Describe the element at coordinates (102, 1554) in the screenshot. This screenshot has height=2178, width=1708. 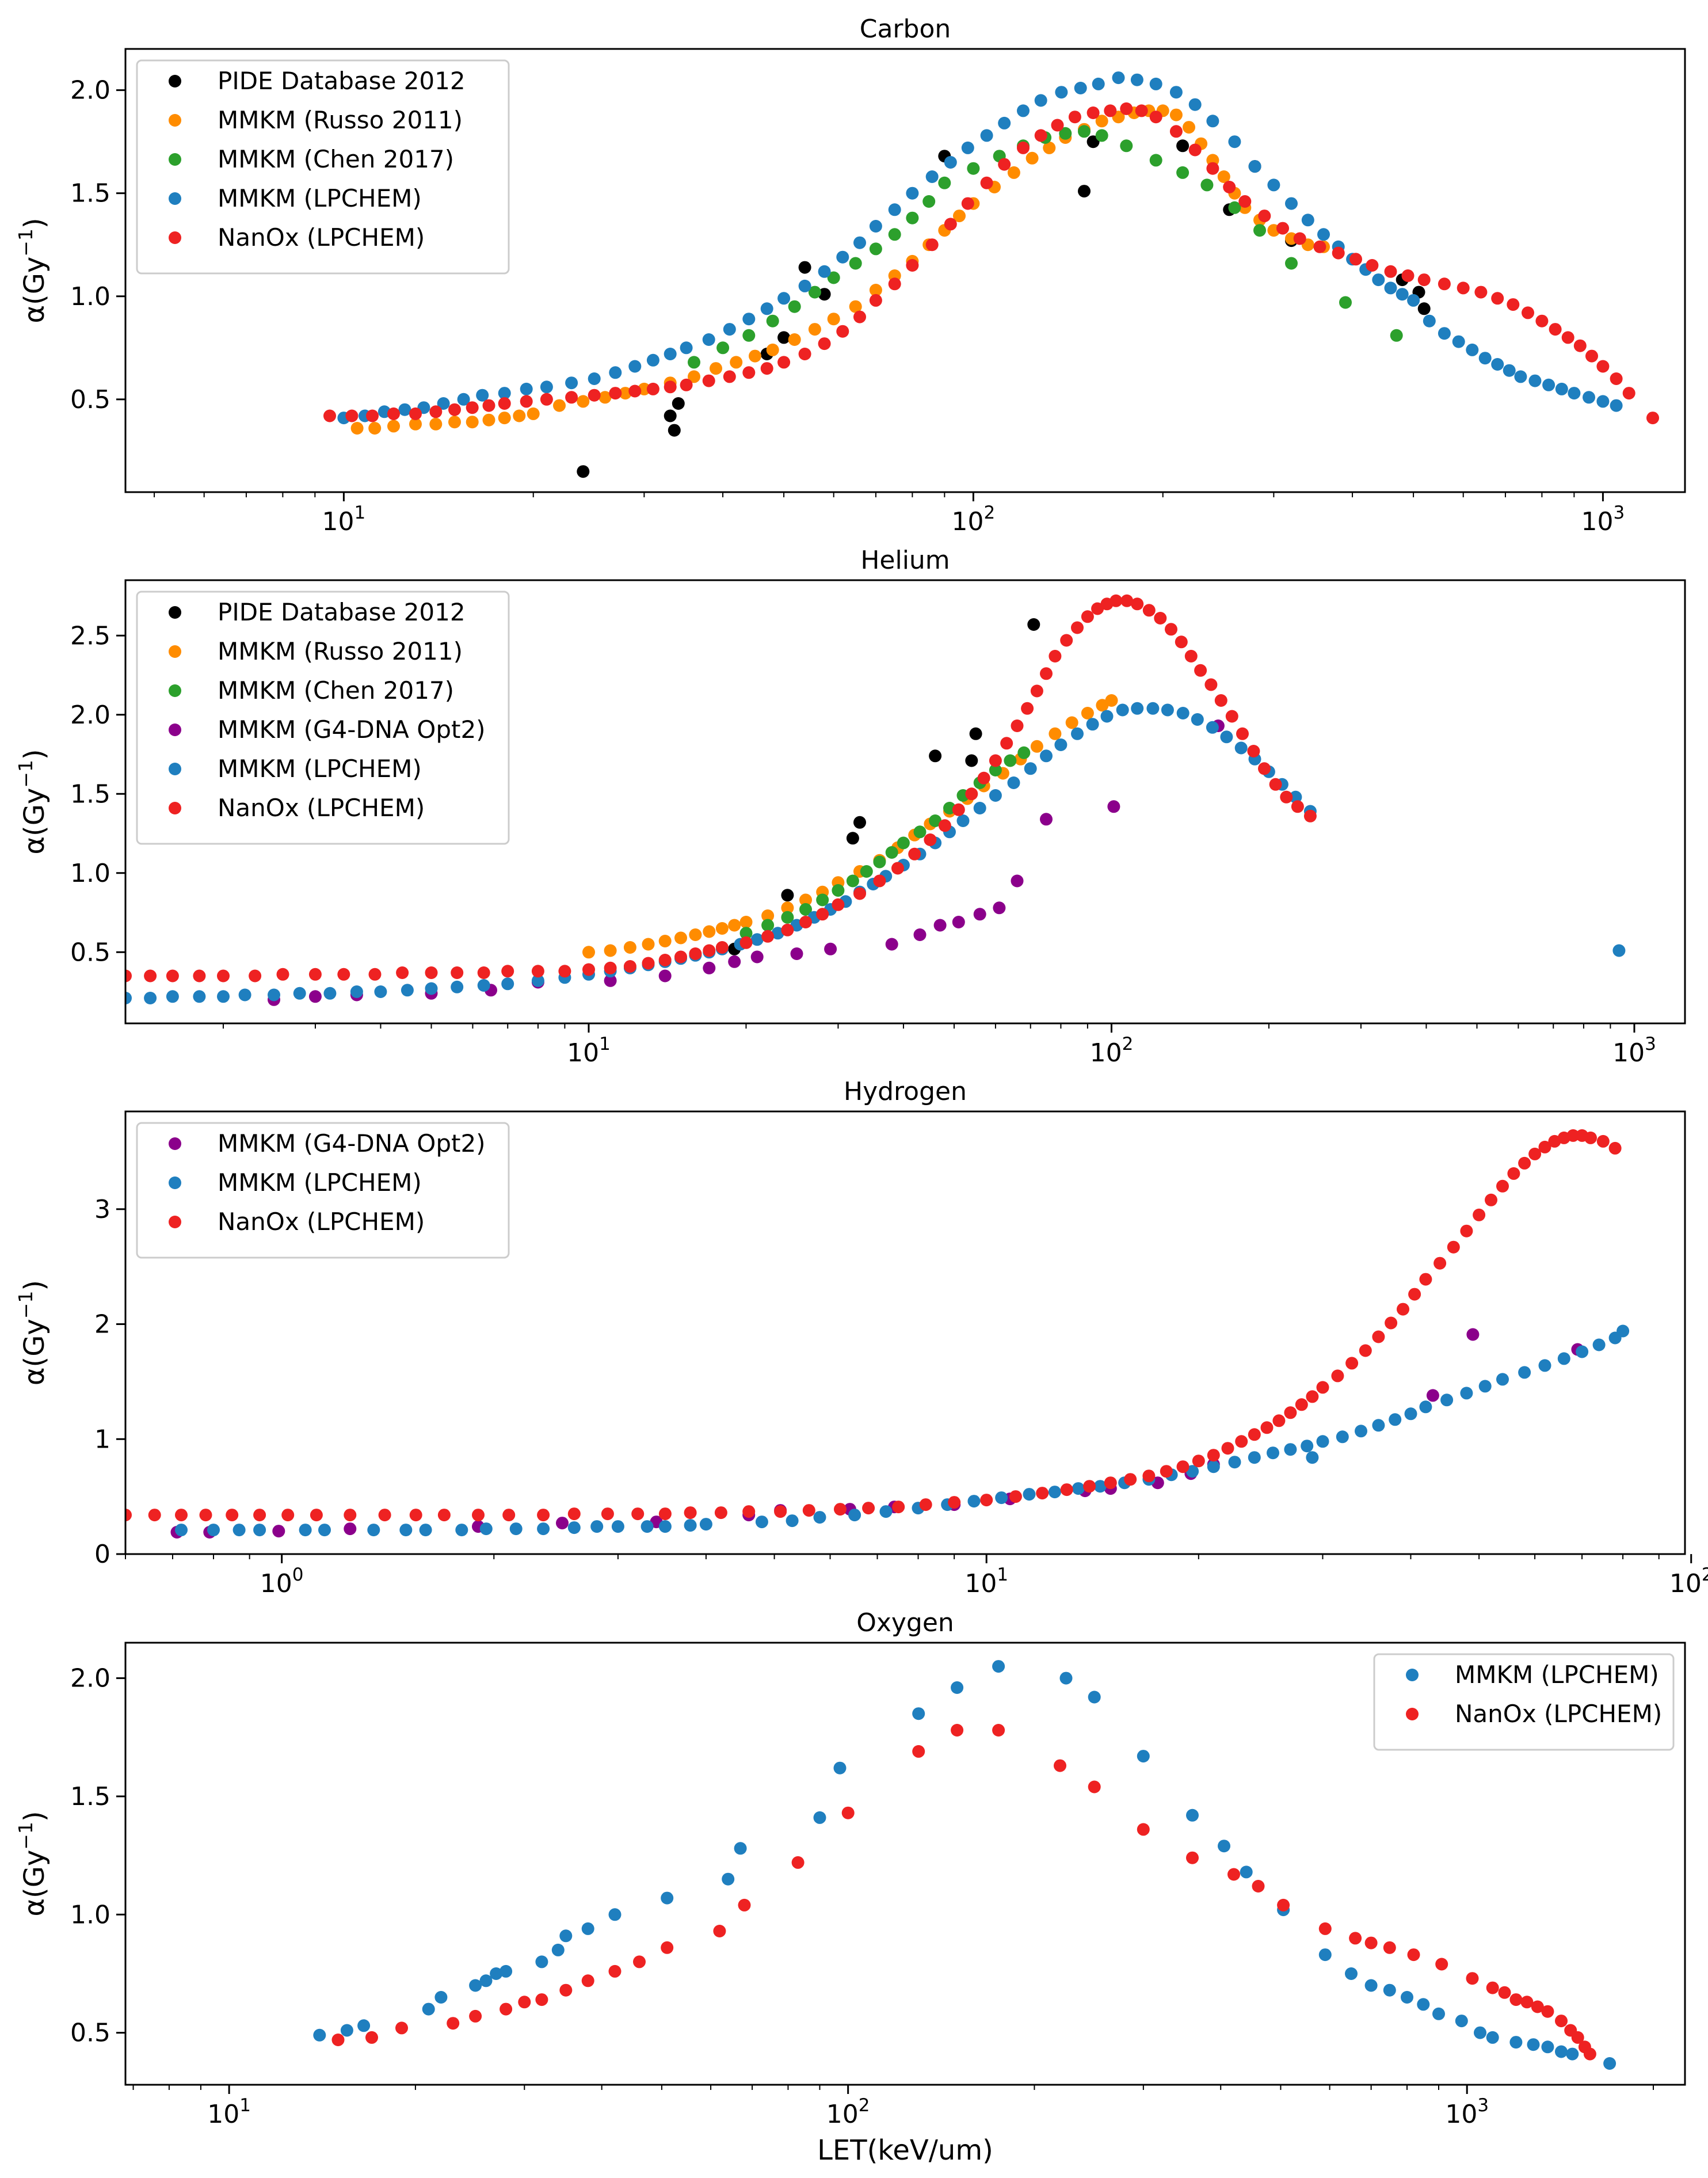
I see `y-tick-label: 0` at that location.